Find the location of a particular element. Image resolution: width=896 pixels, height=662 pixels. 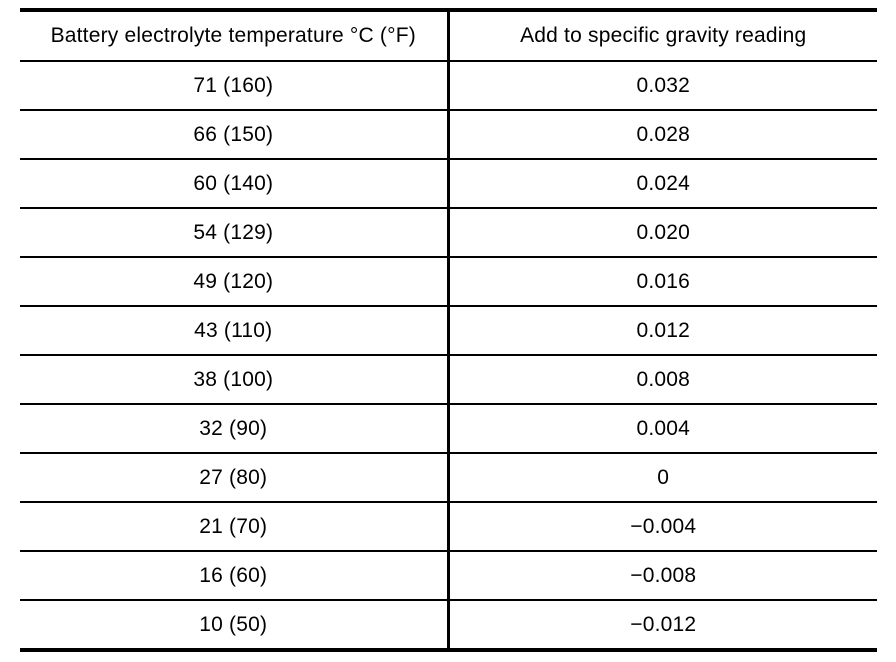

temperature-cell: 21 (70) is located at coordinates (235, 526).